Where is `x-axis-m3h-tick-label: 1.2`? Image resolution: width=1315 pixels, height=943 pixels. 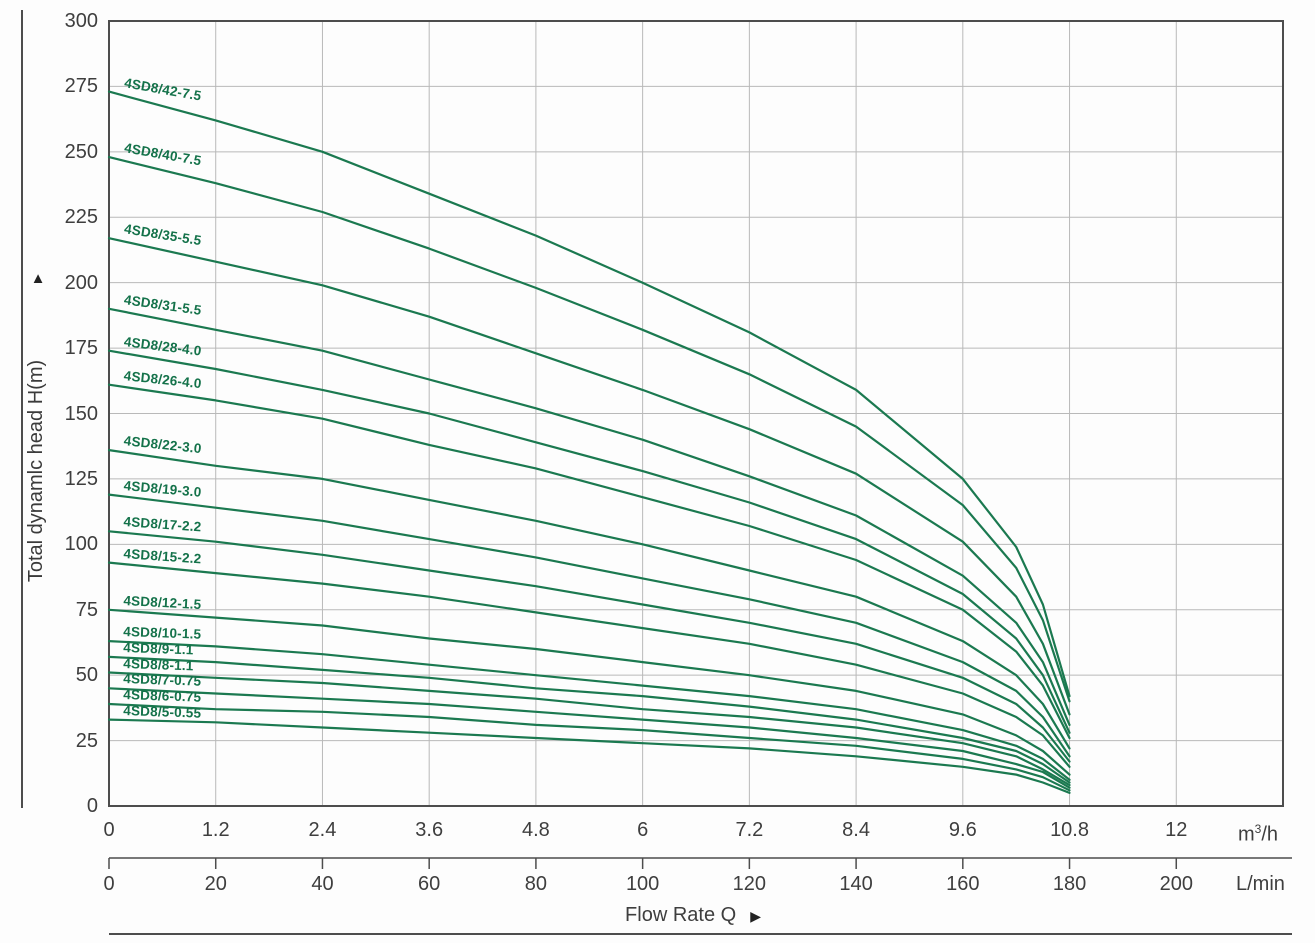
x-axis-m3h-tick-label: 1.2 is located at coordinates (215, 830).